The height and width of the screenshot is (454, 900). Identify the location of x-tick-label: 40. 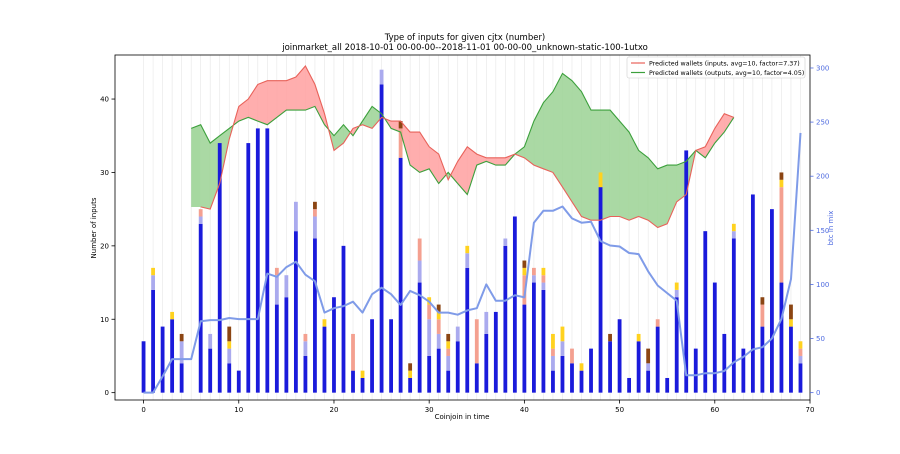
(524, 410).